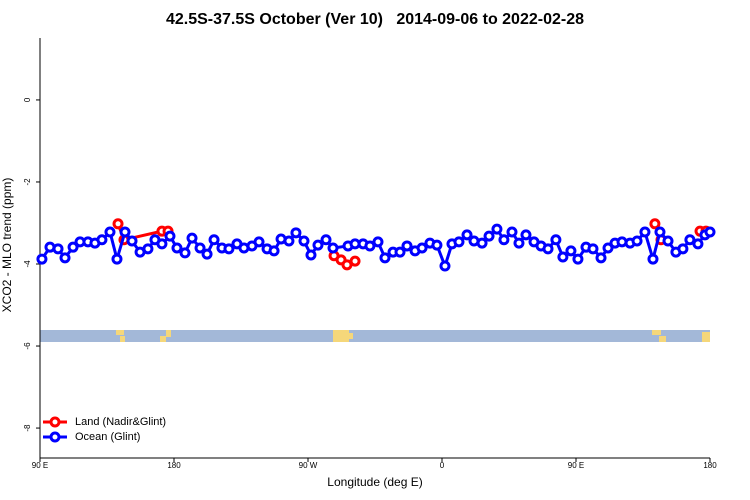  I want to click on y-tick-label: -2, so click(27, 182).